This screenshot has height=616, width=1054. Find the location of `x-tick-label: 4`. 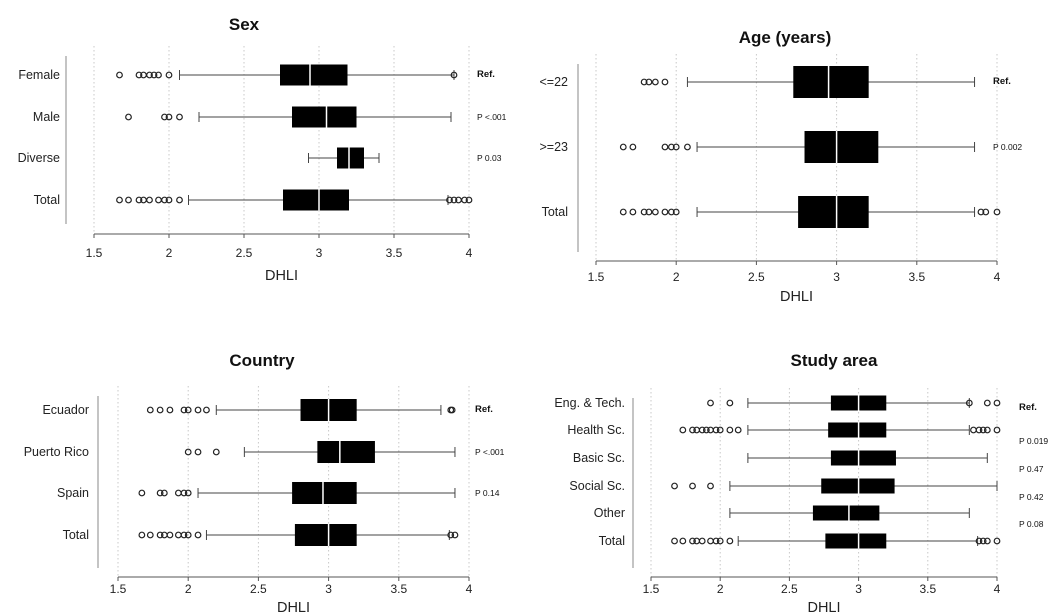

x-tick-label: 4 is located at coordinates (469, 253).